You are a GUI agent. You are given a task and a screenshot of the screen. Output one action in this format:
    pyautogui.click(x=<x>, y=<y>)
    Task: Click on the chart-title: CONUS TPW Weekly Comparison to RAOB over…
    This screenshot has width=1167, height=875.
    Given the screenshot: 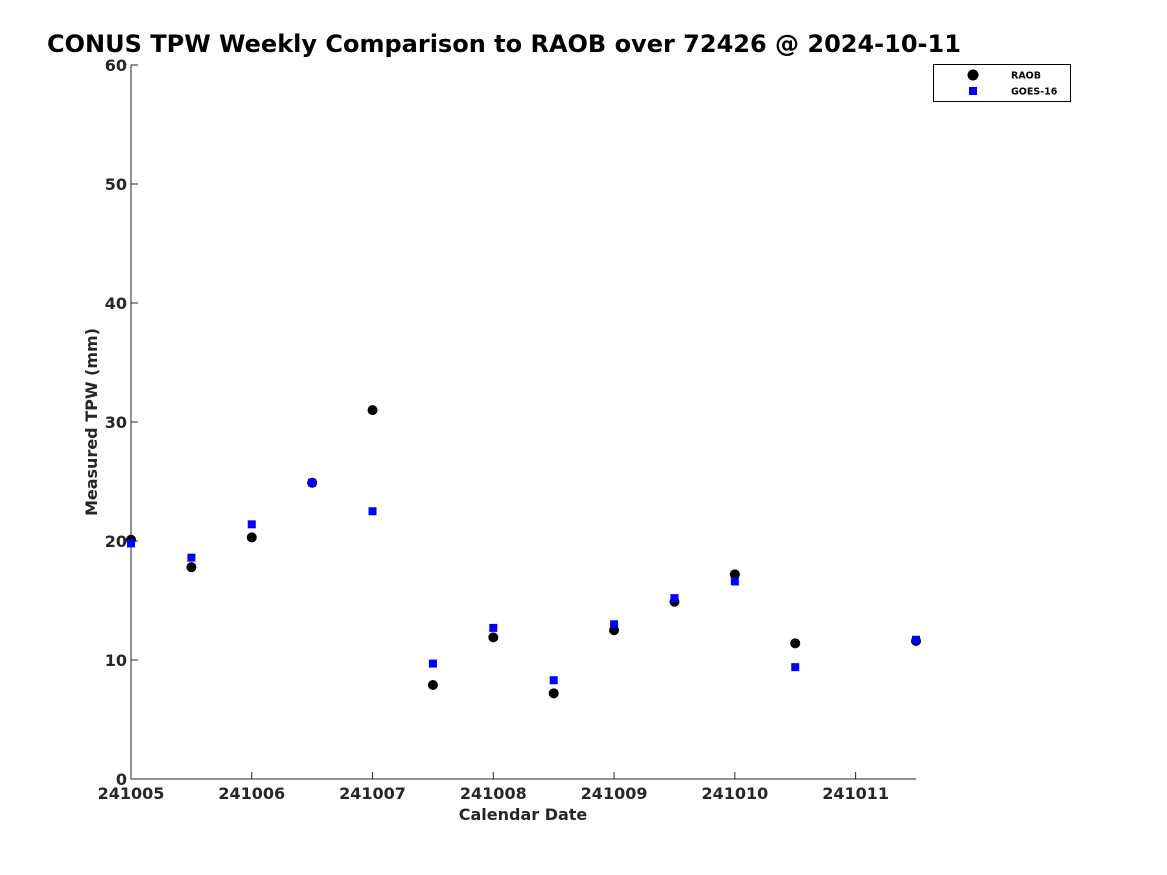 What is the action you would take?
    pyautogui.click(x=504, y=44)
    